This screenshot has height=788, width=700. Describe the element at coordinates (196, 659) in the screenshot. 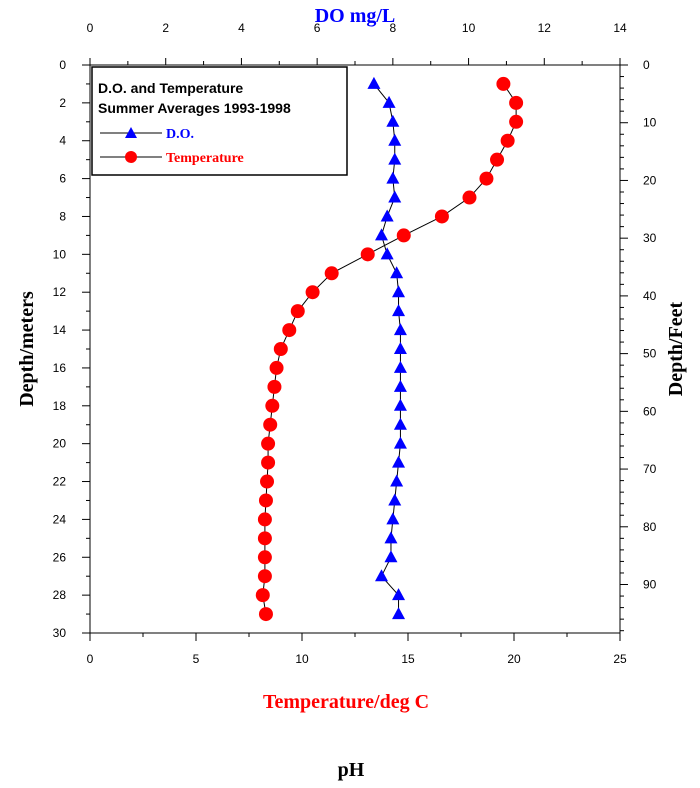

I see `bottom-axis-tick-label: 5` at that location.